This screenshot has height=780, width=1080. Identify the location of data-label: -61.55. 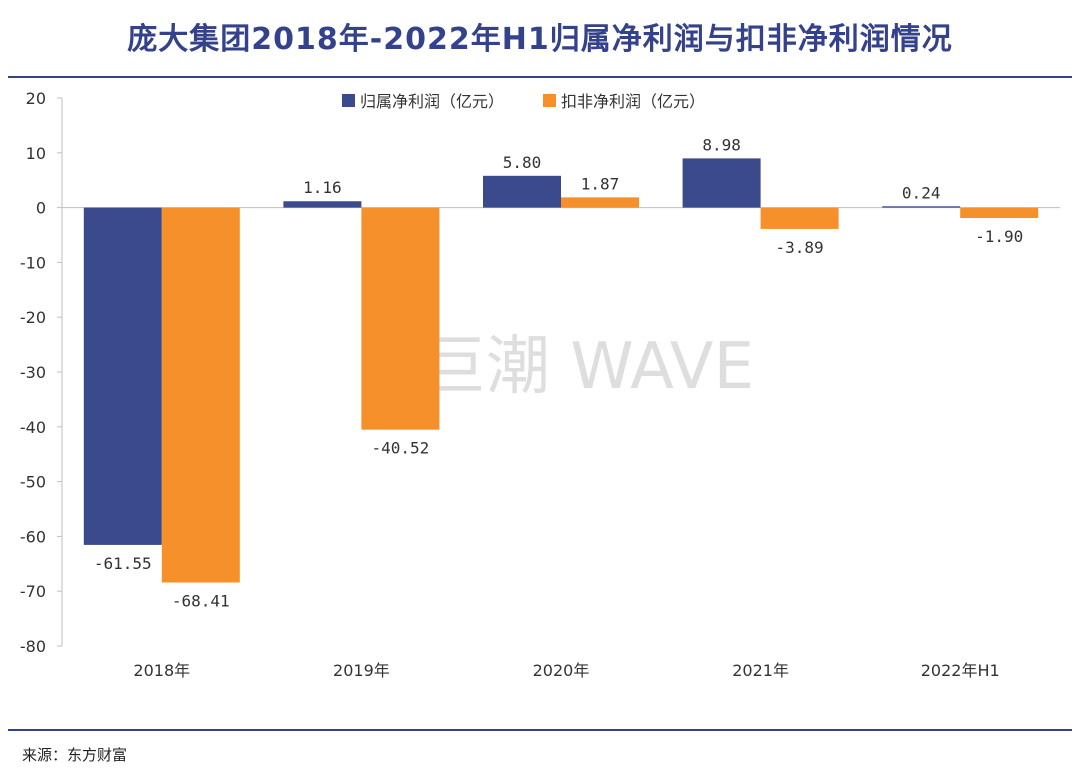
(123, 563).